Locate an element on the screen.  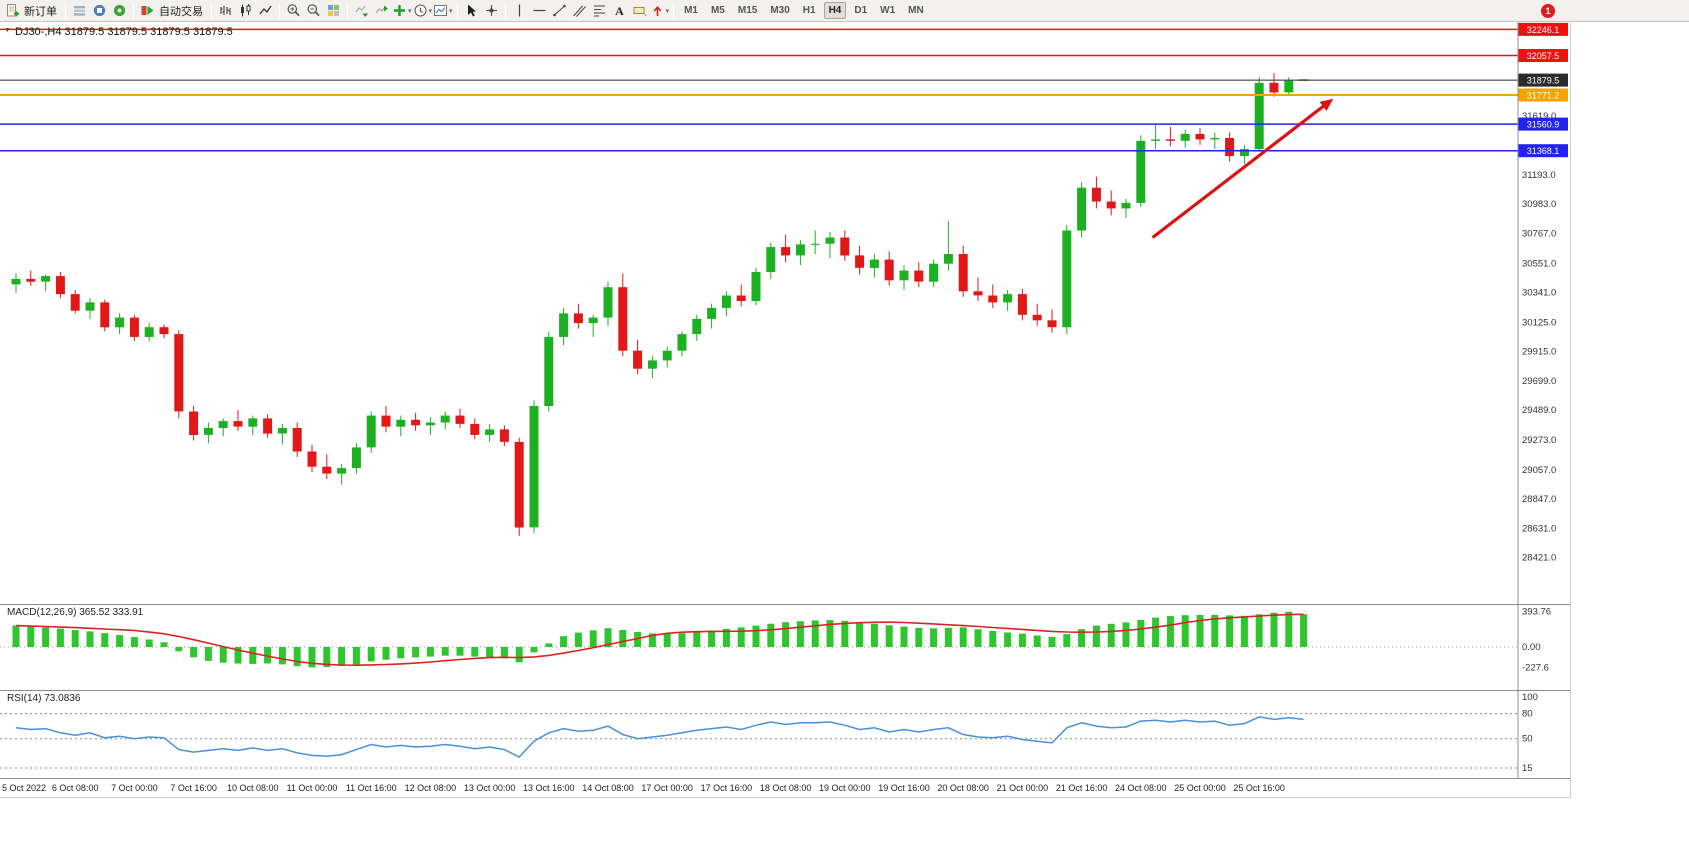
rsi-axis-label: 80 is located at coordinates (1527, 714).